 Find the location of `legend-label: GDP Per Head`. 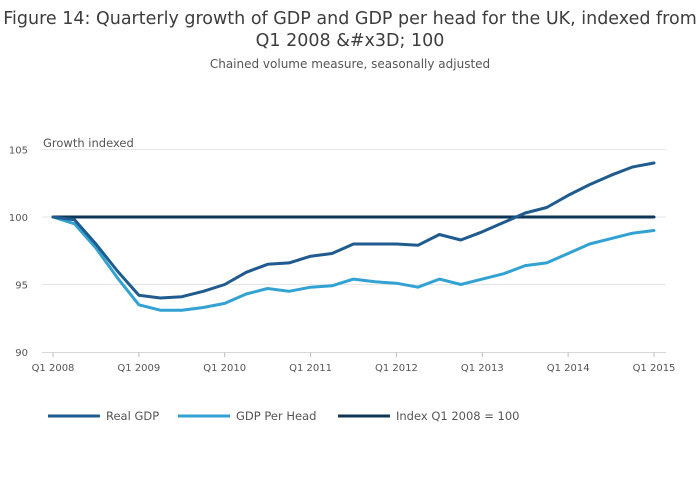

legend-label: GDP Per Head is located at coordinates (276, 416).